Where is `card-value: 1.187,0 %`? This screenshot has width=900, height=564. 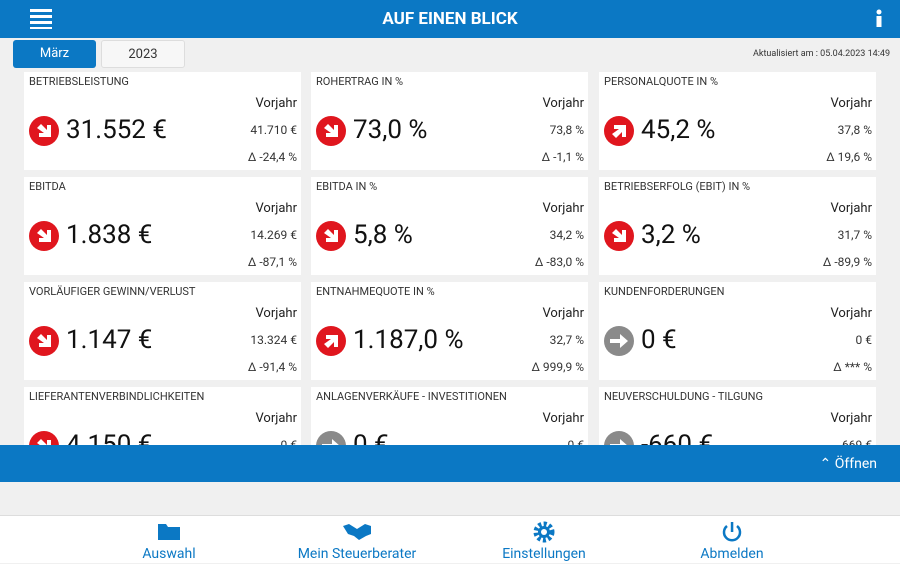
card-value: 1.187,0 % is located at coordinates (408, 340).